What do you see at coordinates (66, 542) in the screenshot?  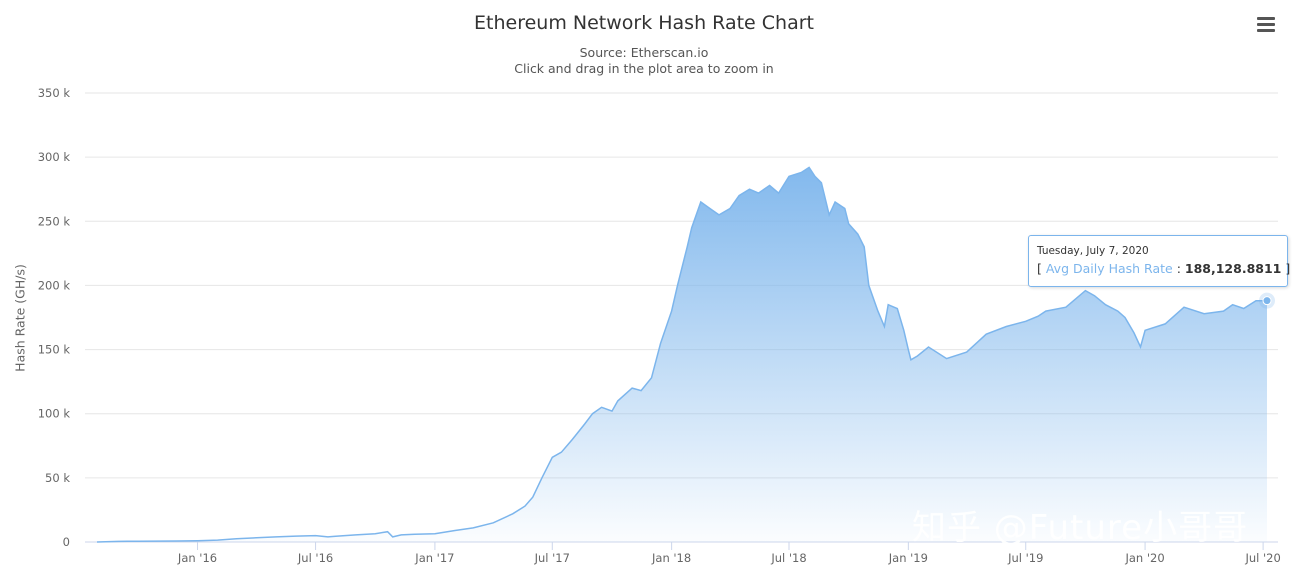 I see `y-tick-label: 0` at bounding box center [66, 542].